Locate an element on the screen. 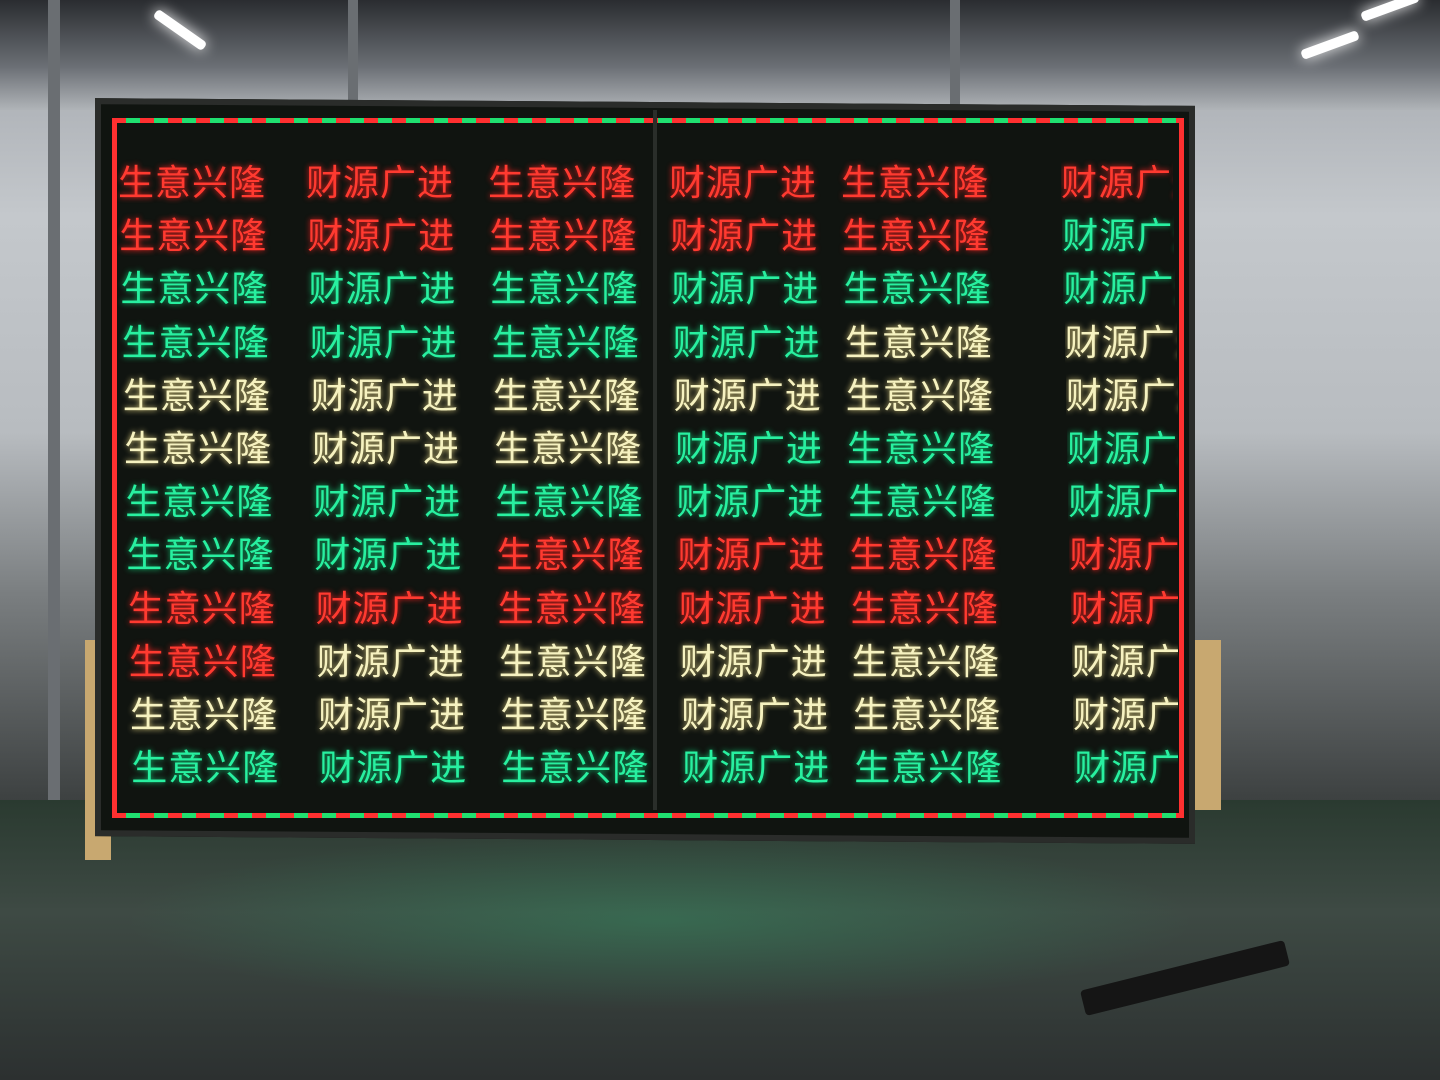  ceiling is located at coordinates (720, 55).